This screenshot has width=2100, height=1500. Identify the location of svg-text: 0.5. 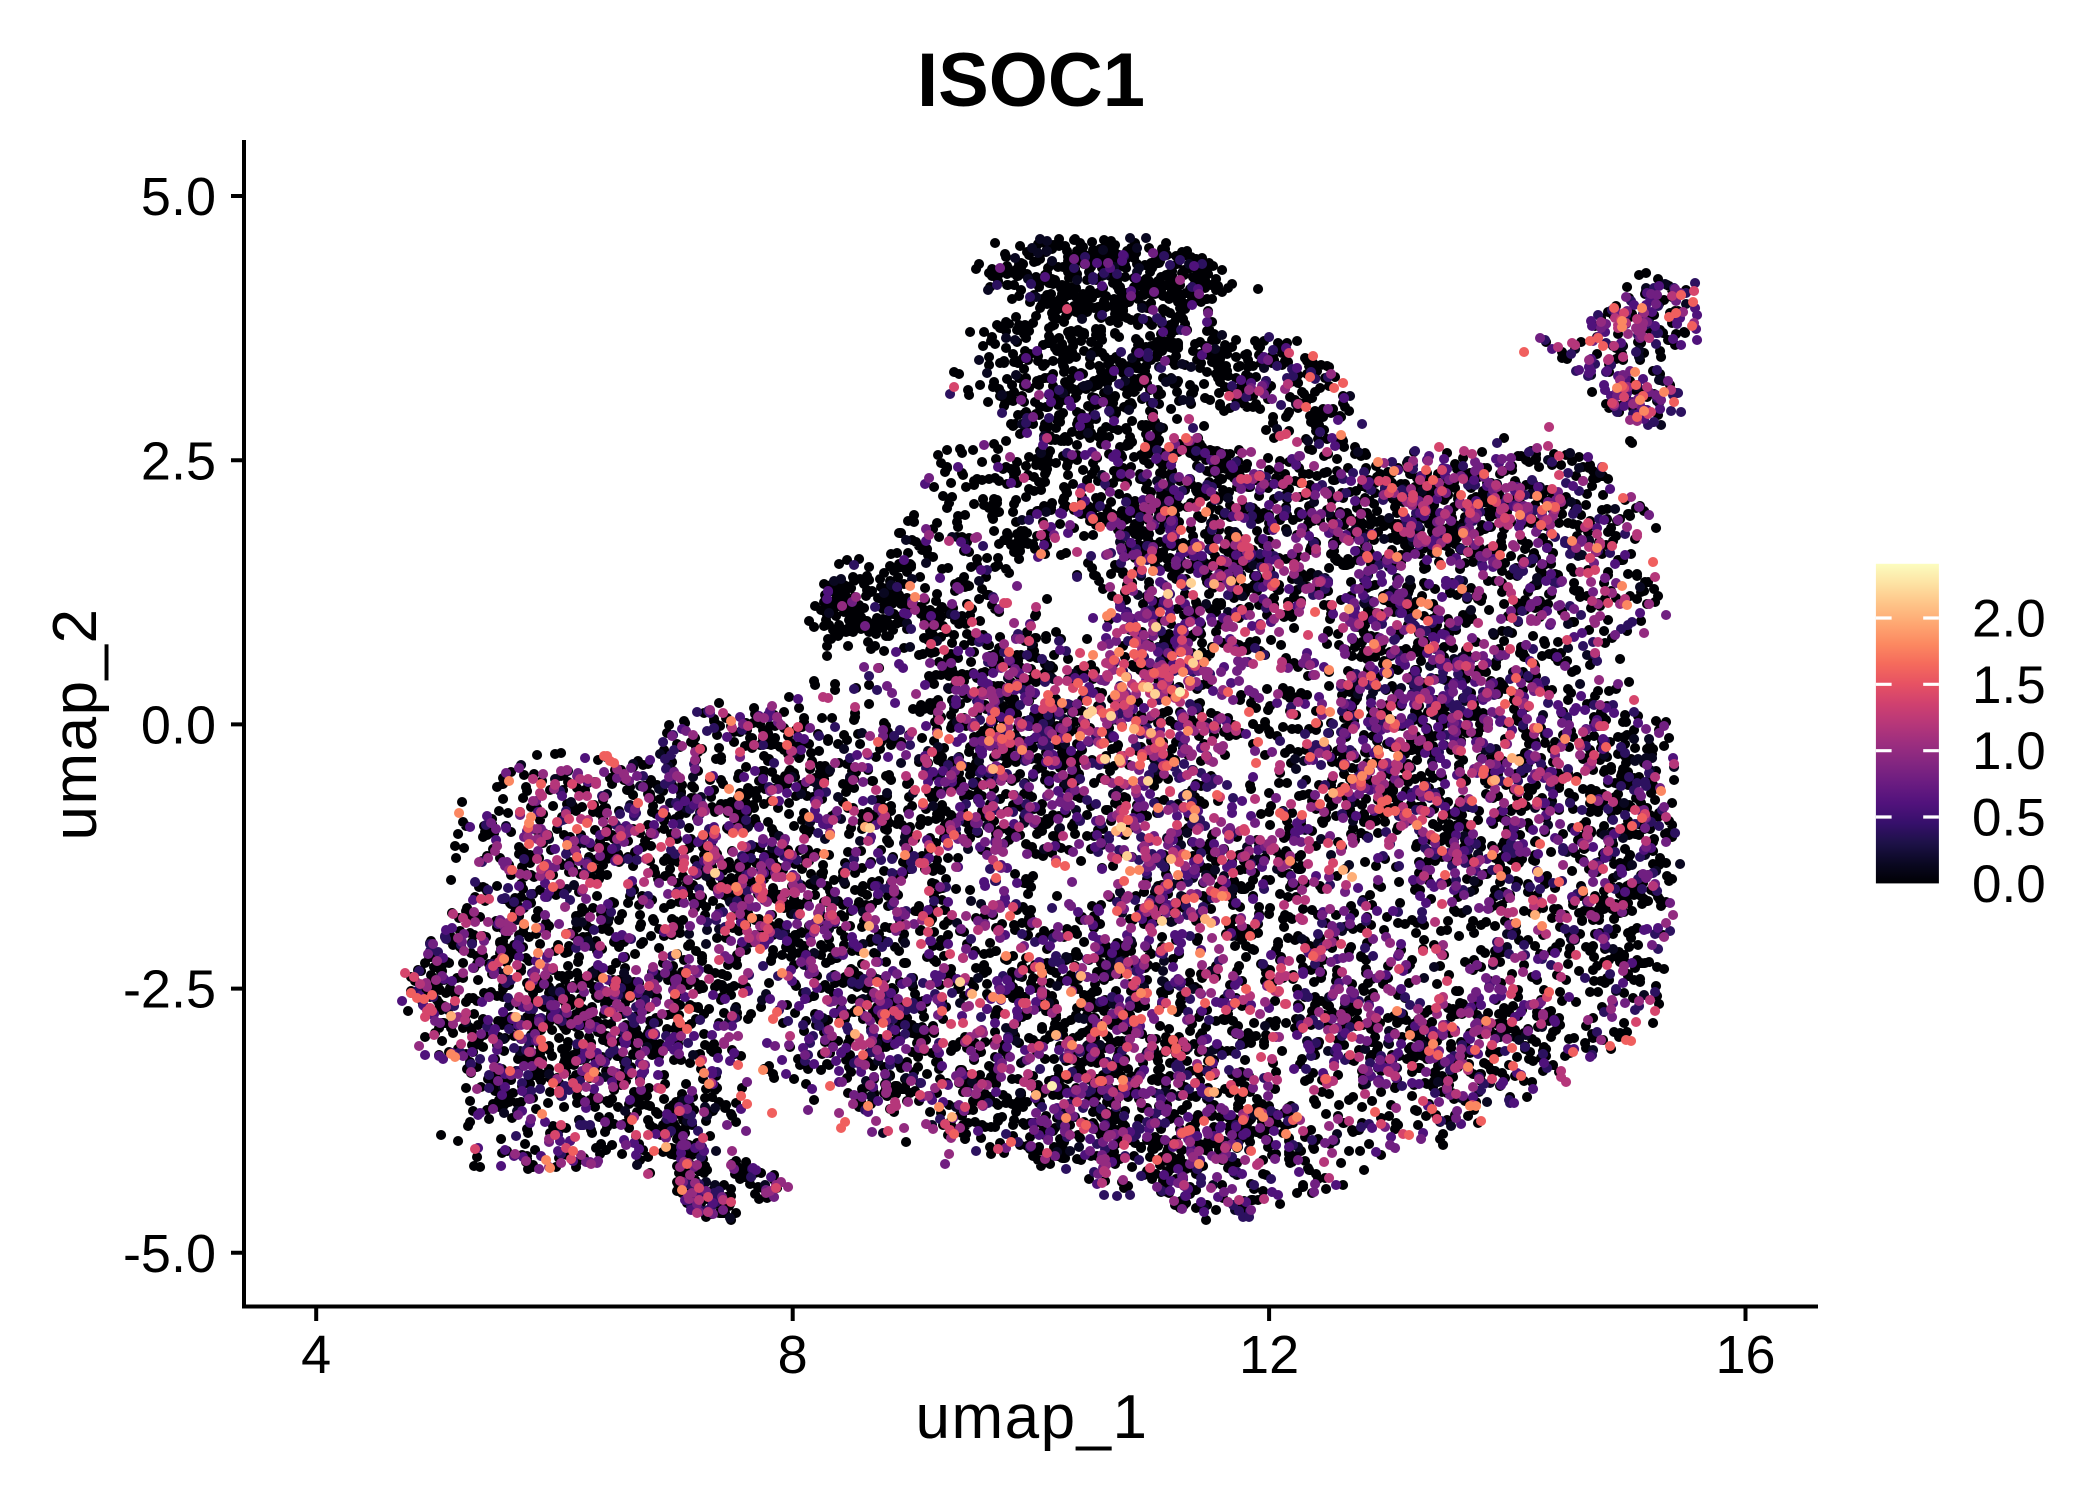
(2009, 818).